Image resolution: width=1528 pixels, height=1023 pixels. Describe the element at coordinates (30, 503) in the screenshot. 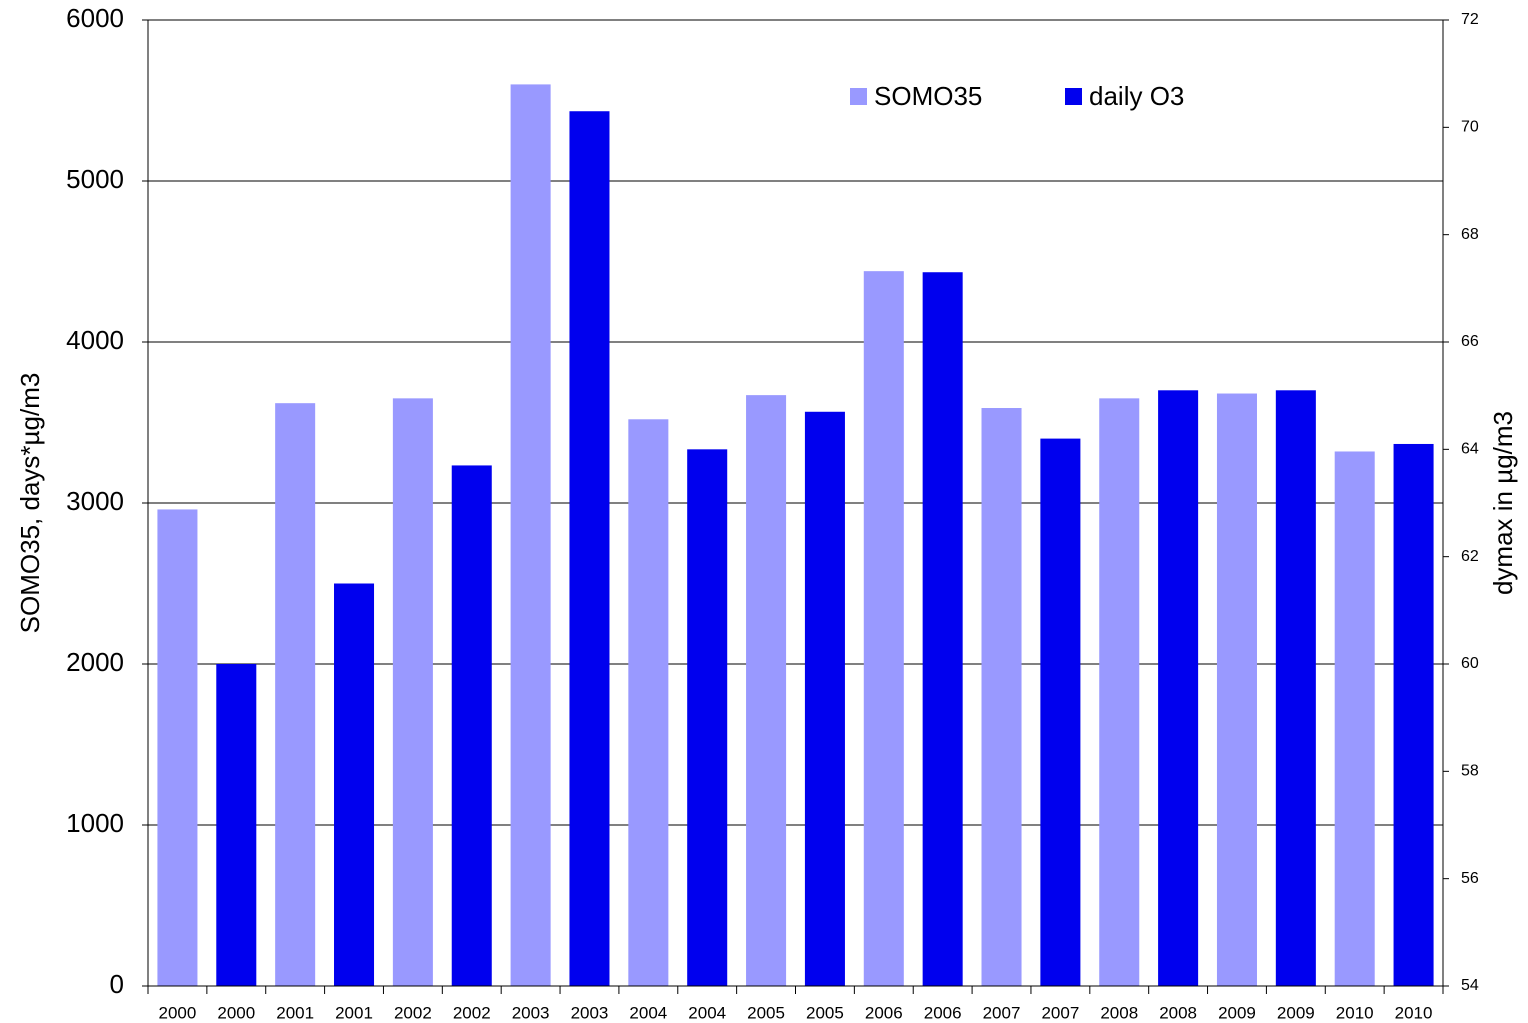

I see `y-axis-label: SOMO35, days*µg/m3` at that location.